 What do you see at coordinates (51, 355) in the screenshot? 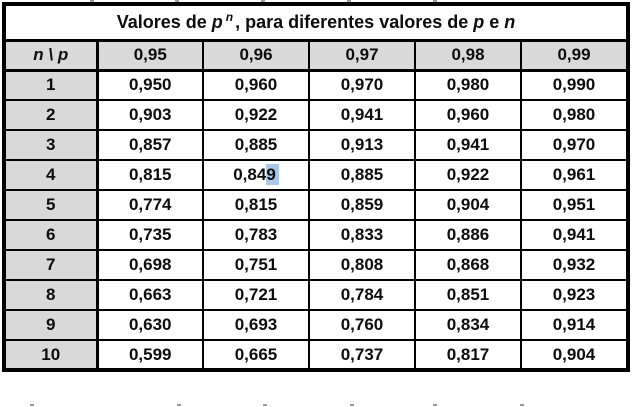
I see `row-header-10: 10` at bounding box center [51, 355].